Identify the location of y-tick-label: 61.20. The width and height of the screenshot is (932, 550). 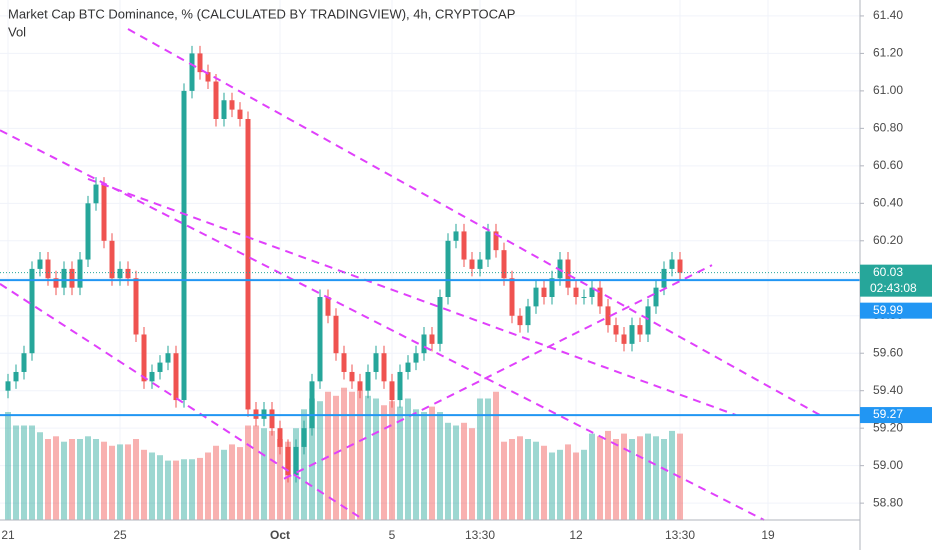
(888, 53).